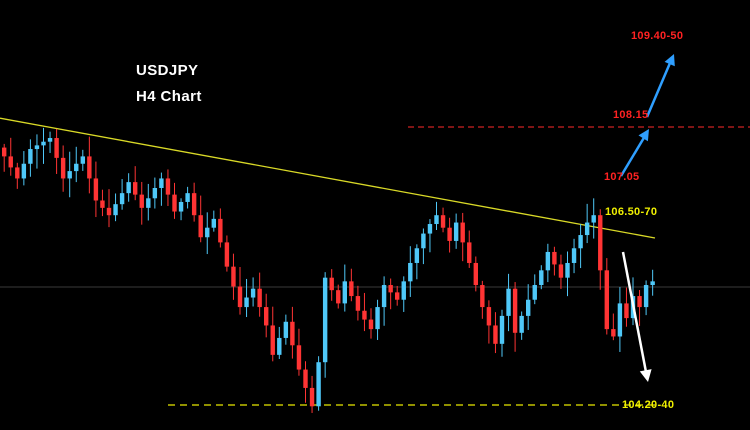 The width and height of the screenshot is (750, 430). I want to click on upper-target-label: 109.40-50, so click(657, 36).